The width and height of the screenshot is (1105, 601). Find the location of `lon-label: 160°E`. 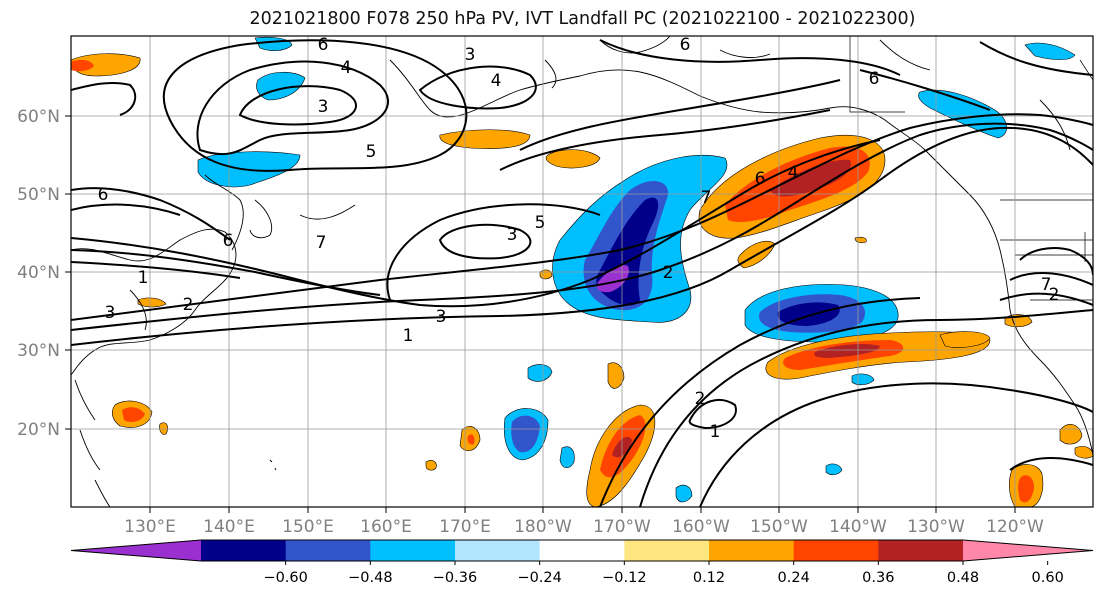

lon-label: 160°E is located at coordinates (386, 527).